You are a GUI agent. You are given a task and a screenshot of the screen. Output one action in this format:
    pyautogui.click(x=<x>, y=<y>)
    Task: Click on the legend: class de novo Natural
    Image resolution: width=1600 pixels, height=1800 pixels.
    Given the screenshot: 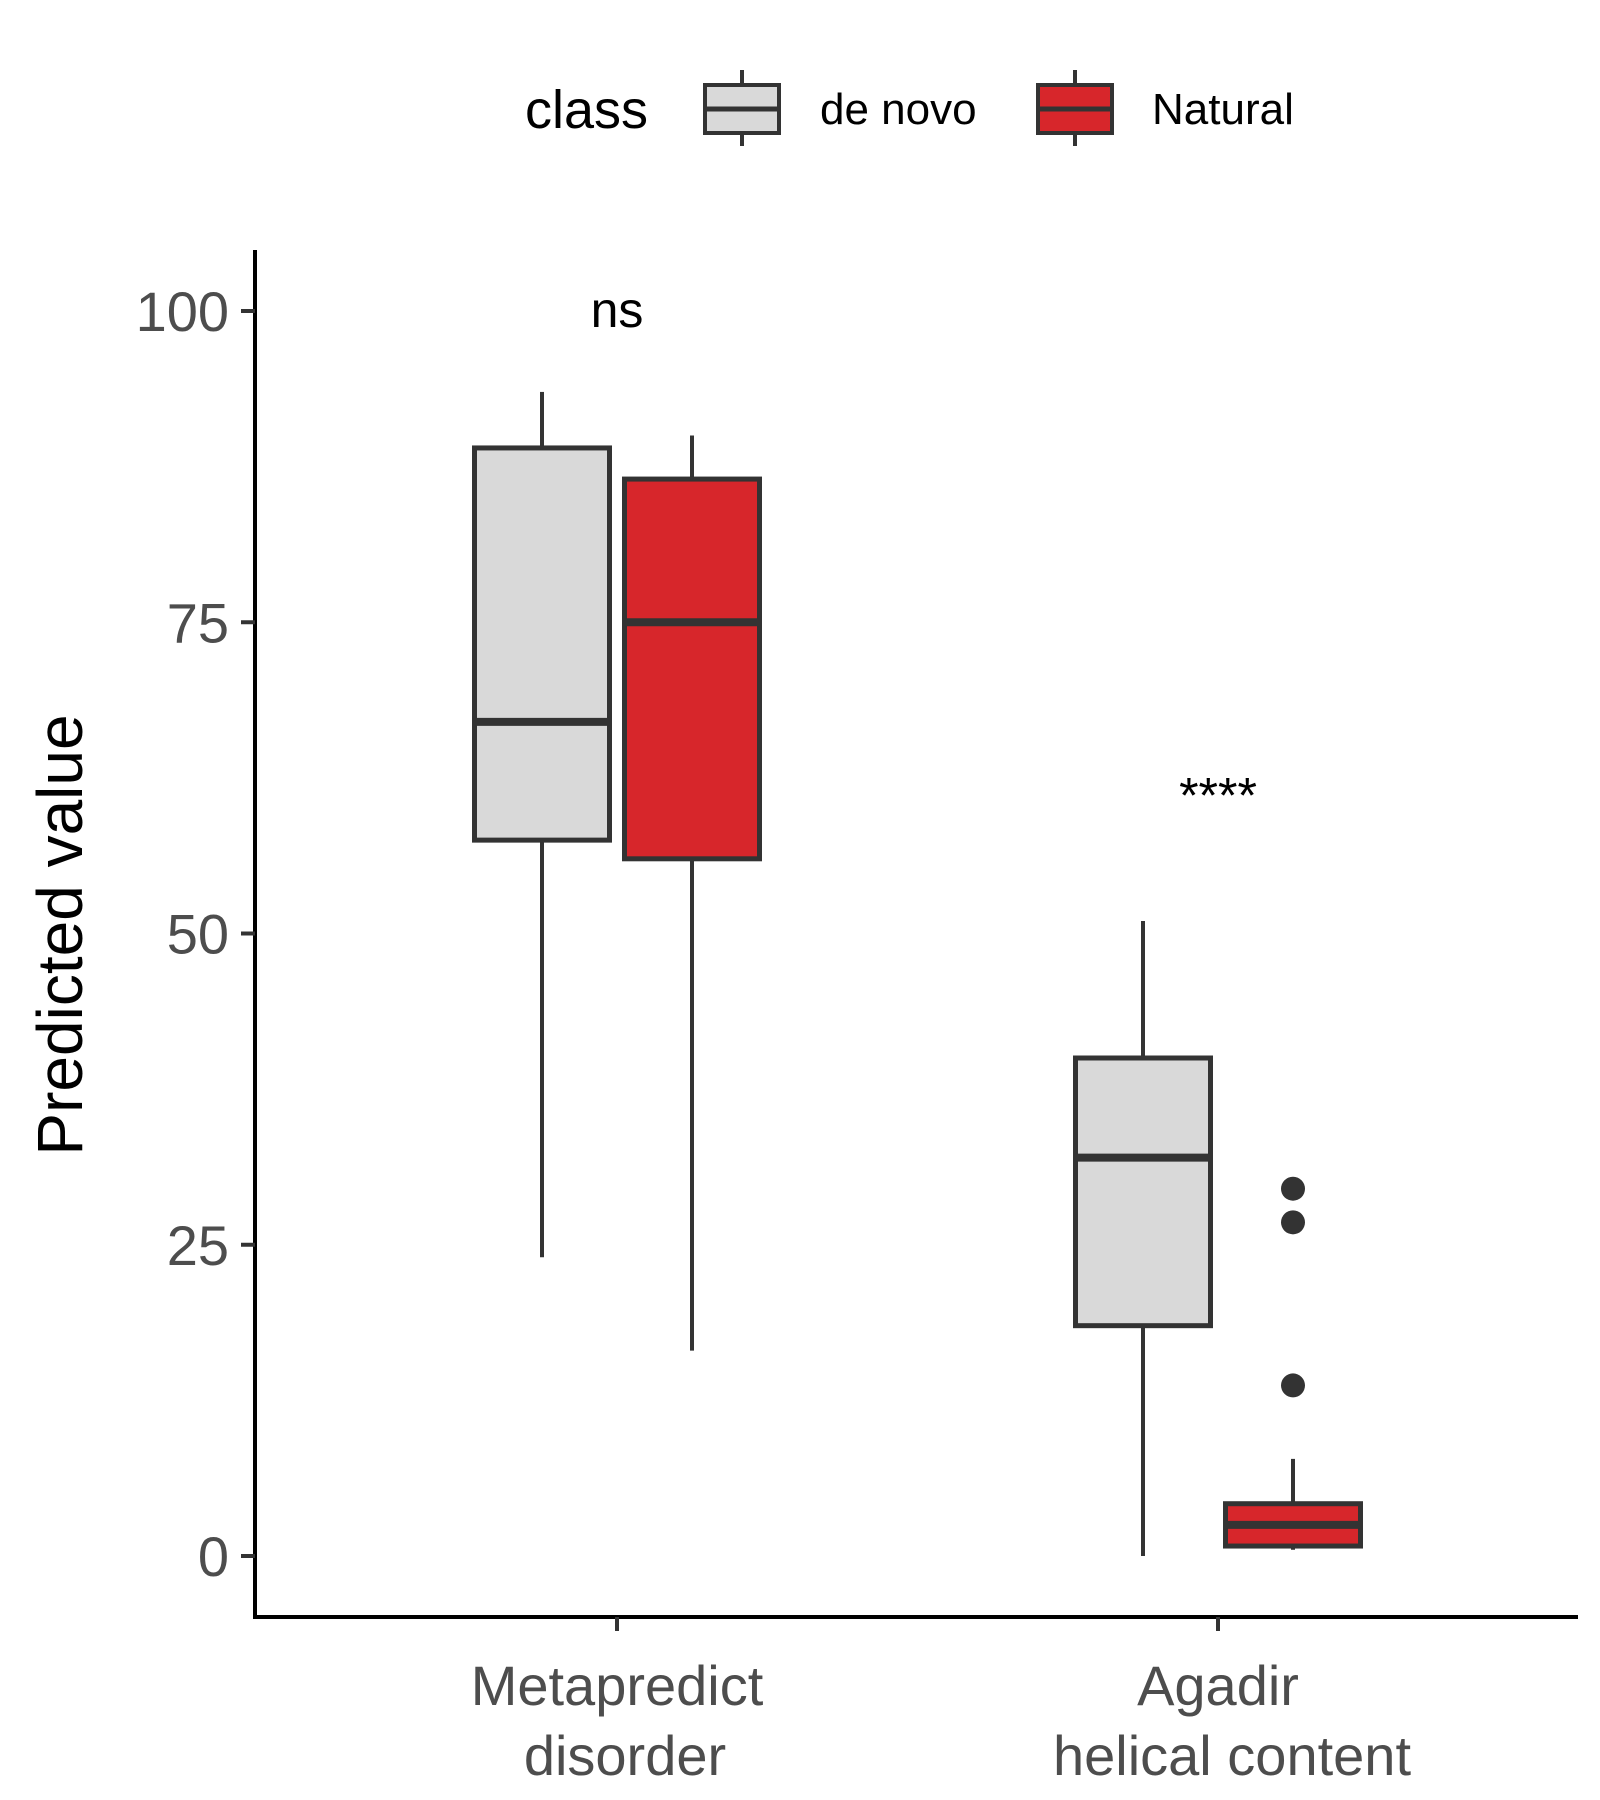 What is the action you would take?
    pyautogui.click(x=909, y=108)
    